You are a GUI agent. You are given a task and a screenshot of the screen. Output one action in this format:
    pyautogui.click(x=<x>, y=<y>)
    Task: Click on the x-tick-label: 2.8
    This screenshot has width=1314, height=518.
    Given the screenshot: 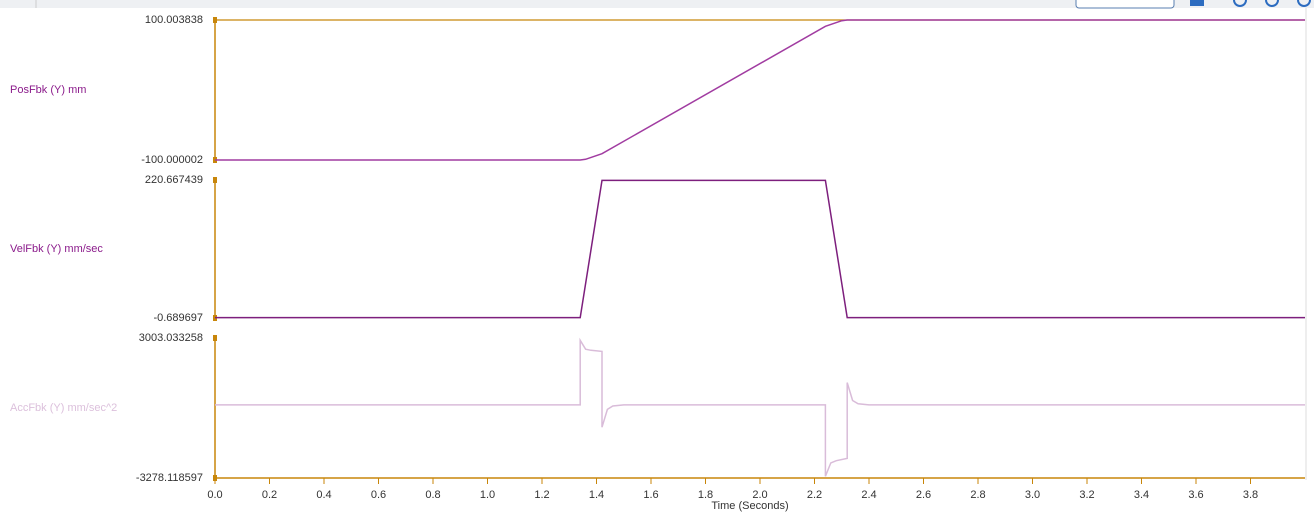 What is the action you would take?
    pyautogui.click(x=977, y=495)
    